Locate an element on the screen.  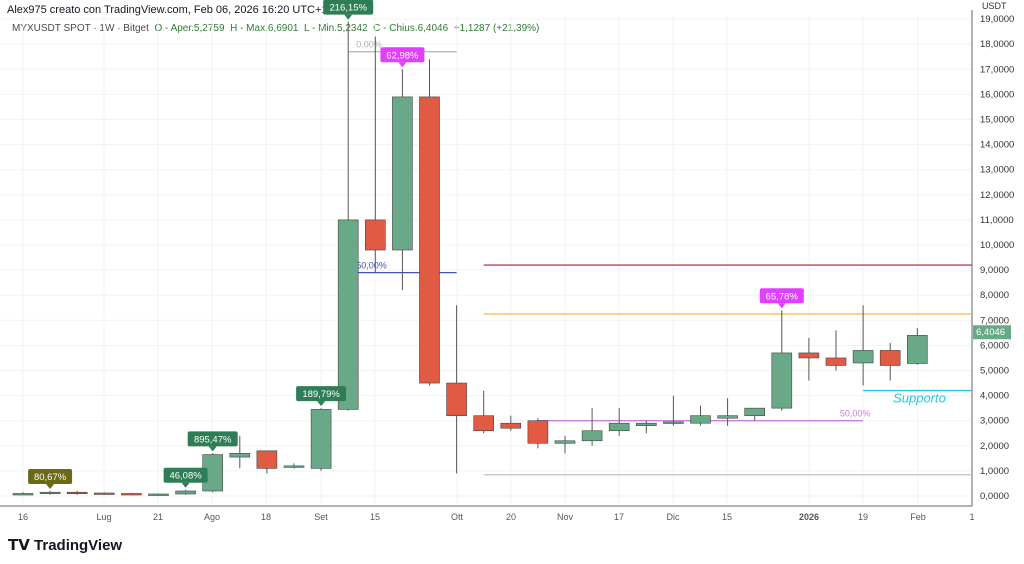
annotation-label: 62,98% is located at coordinates (402, 55).